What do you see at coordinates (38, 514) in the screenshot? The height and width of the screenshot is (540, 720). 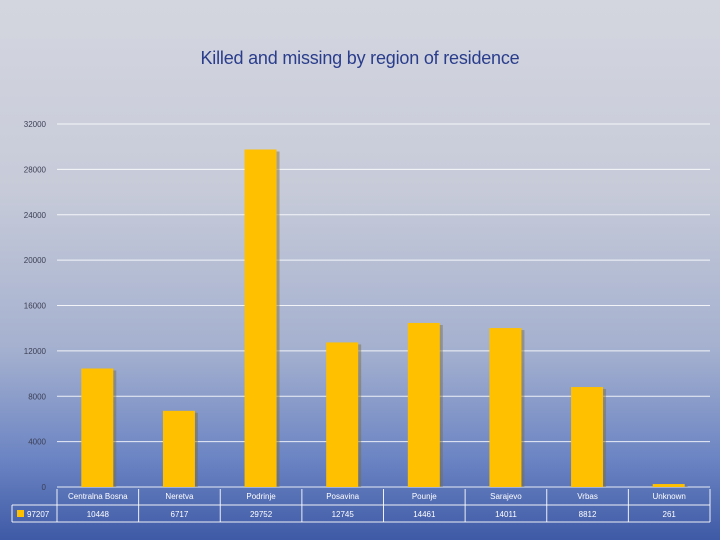 I see `legend-label: 97207` at bounding box center [38, 514].